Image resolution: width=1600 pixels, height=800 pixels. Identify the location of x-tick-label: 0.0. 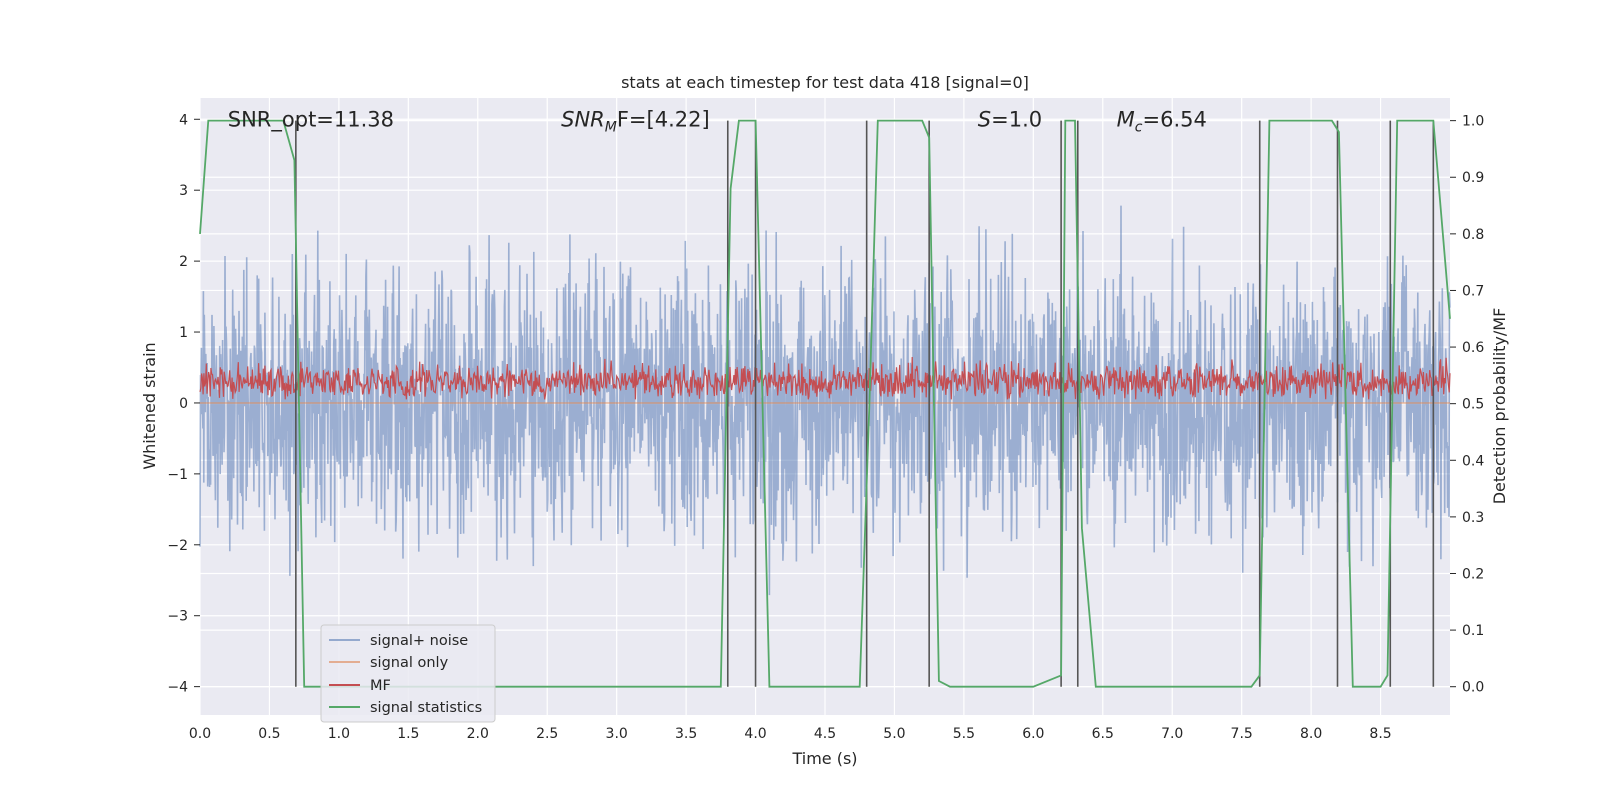
(200, 734).